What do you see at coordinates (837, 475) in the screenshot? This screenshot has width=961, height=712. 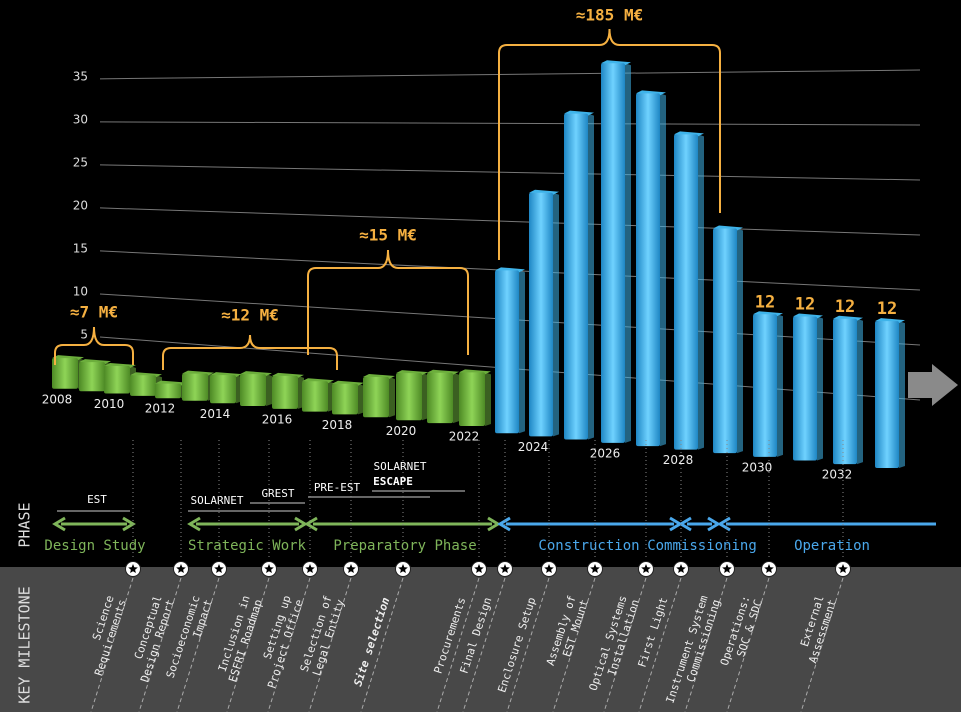 I see `x-tick-label: 2032` at bounding box center [837, 475].